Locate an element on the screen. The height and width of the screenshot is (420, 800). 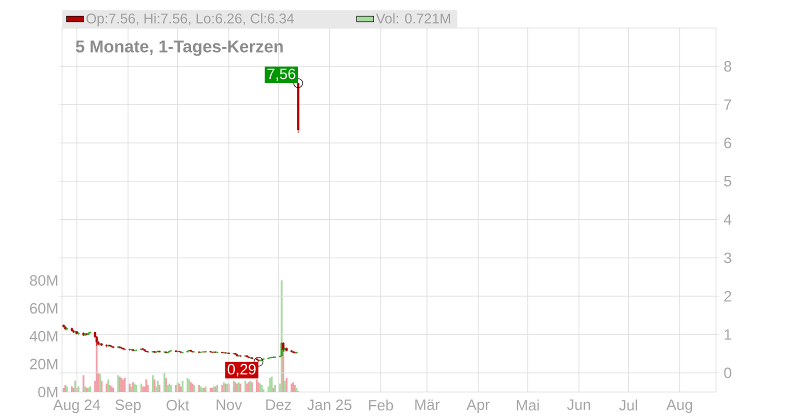
y-tick-label: 4 is located at coordinates (728, 219).